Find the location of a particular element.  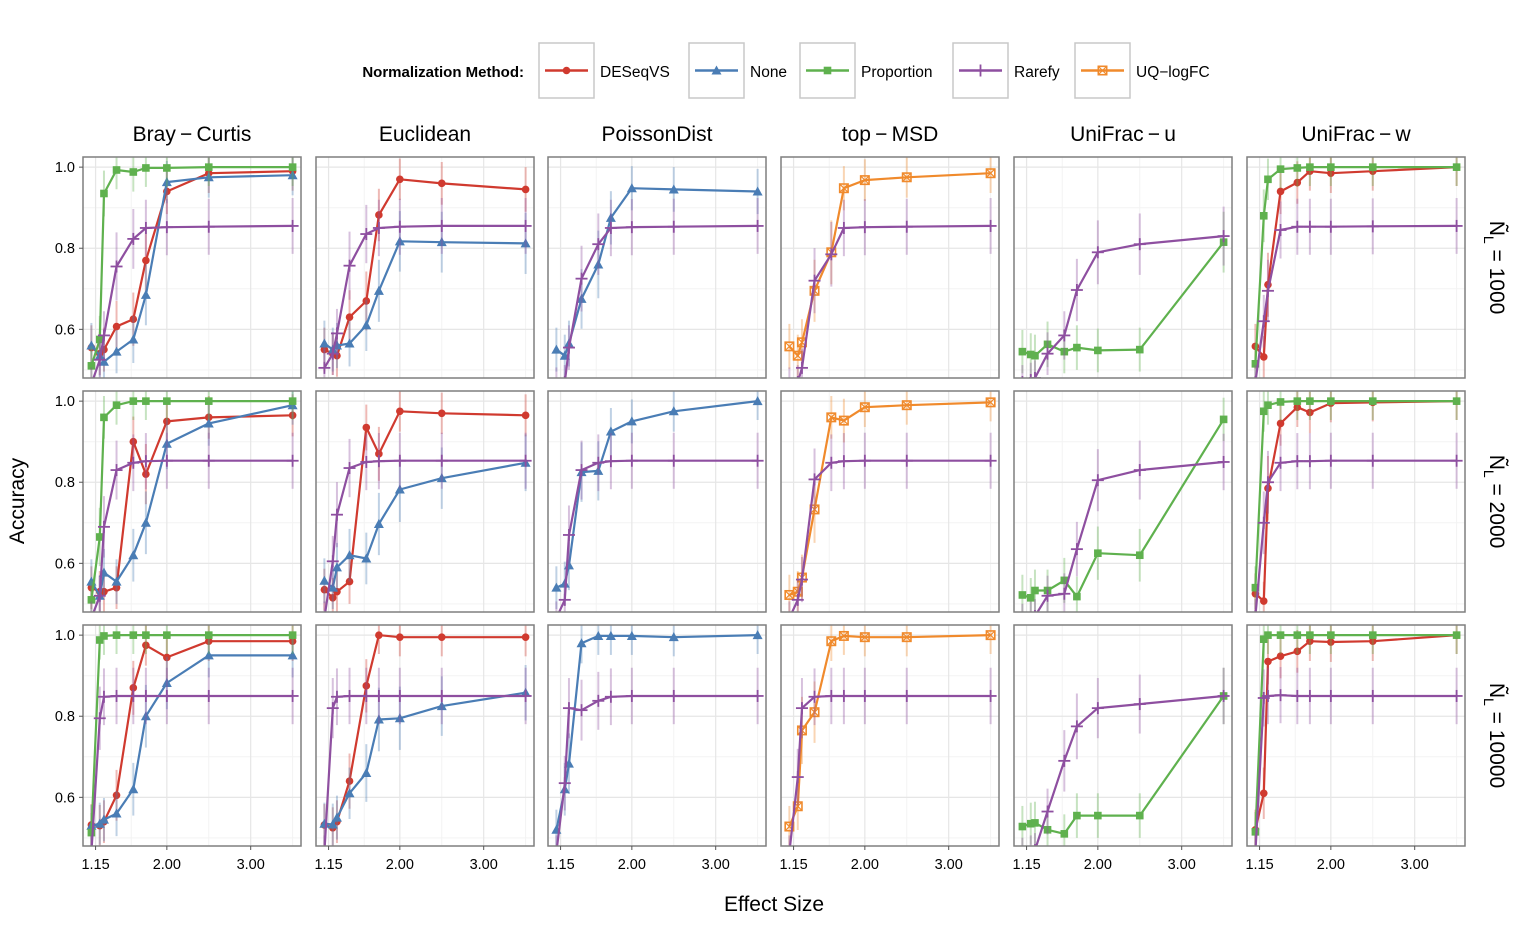

x-tick-label: 3.00 is located at coordinates (251, 865).